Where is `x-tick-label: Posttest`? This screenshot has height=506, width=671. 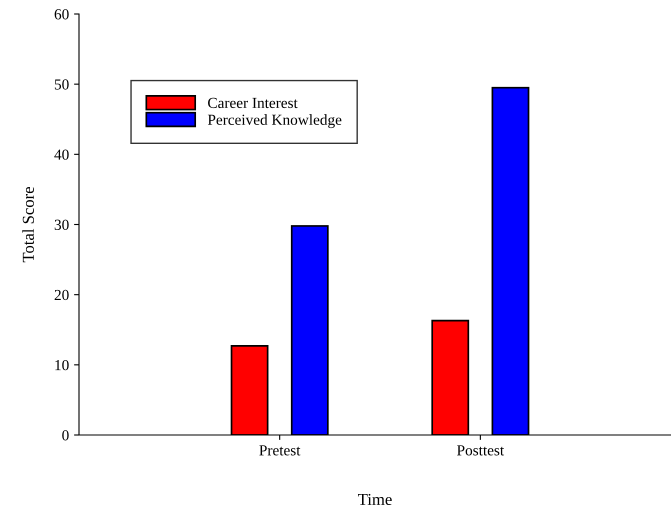
x-tick-label: Posttest is located at coordinates (480, 450).